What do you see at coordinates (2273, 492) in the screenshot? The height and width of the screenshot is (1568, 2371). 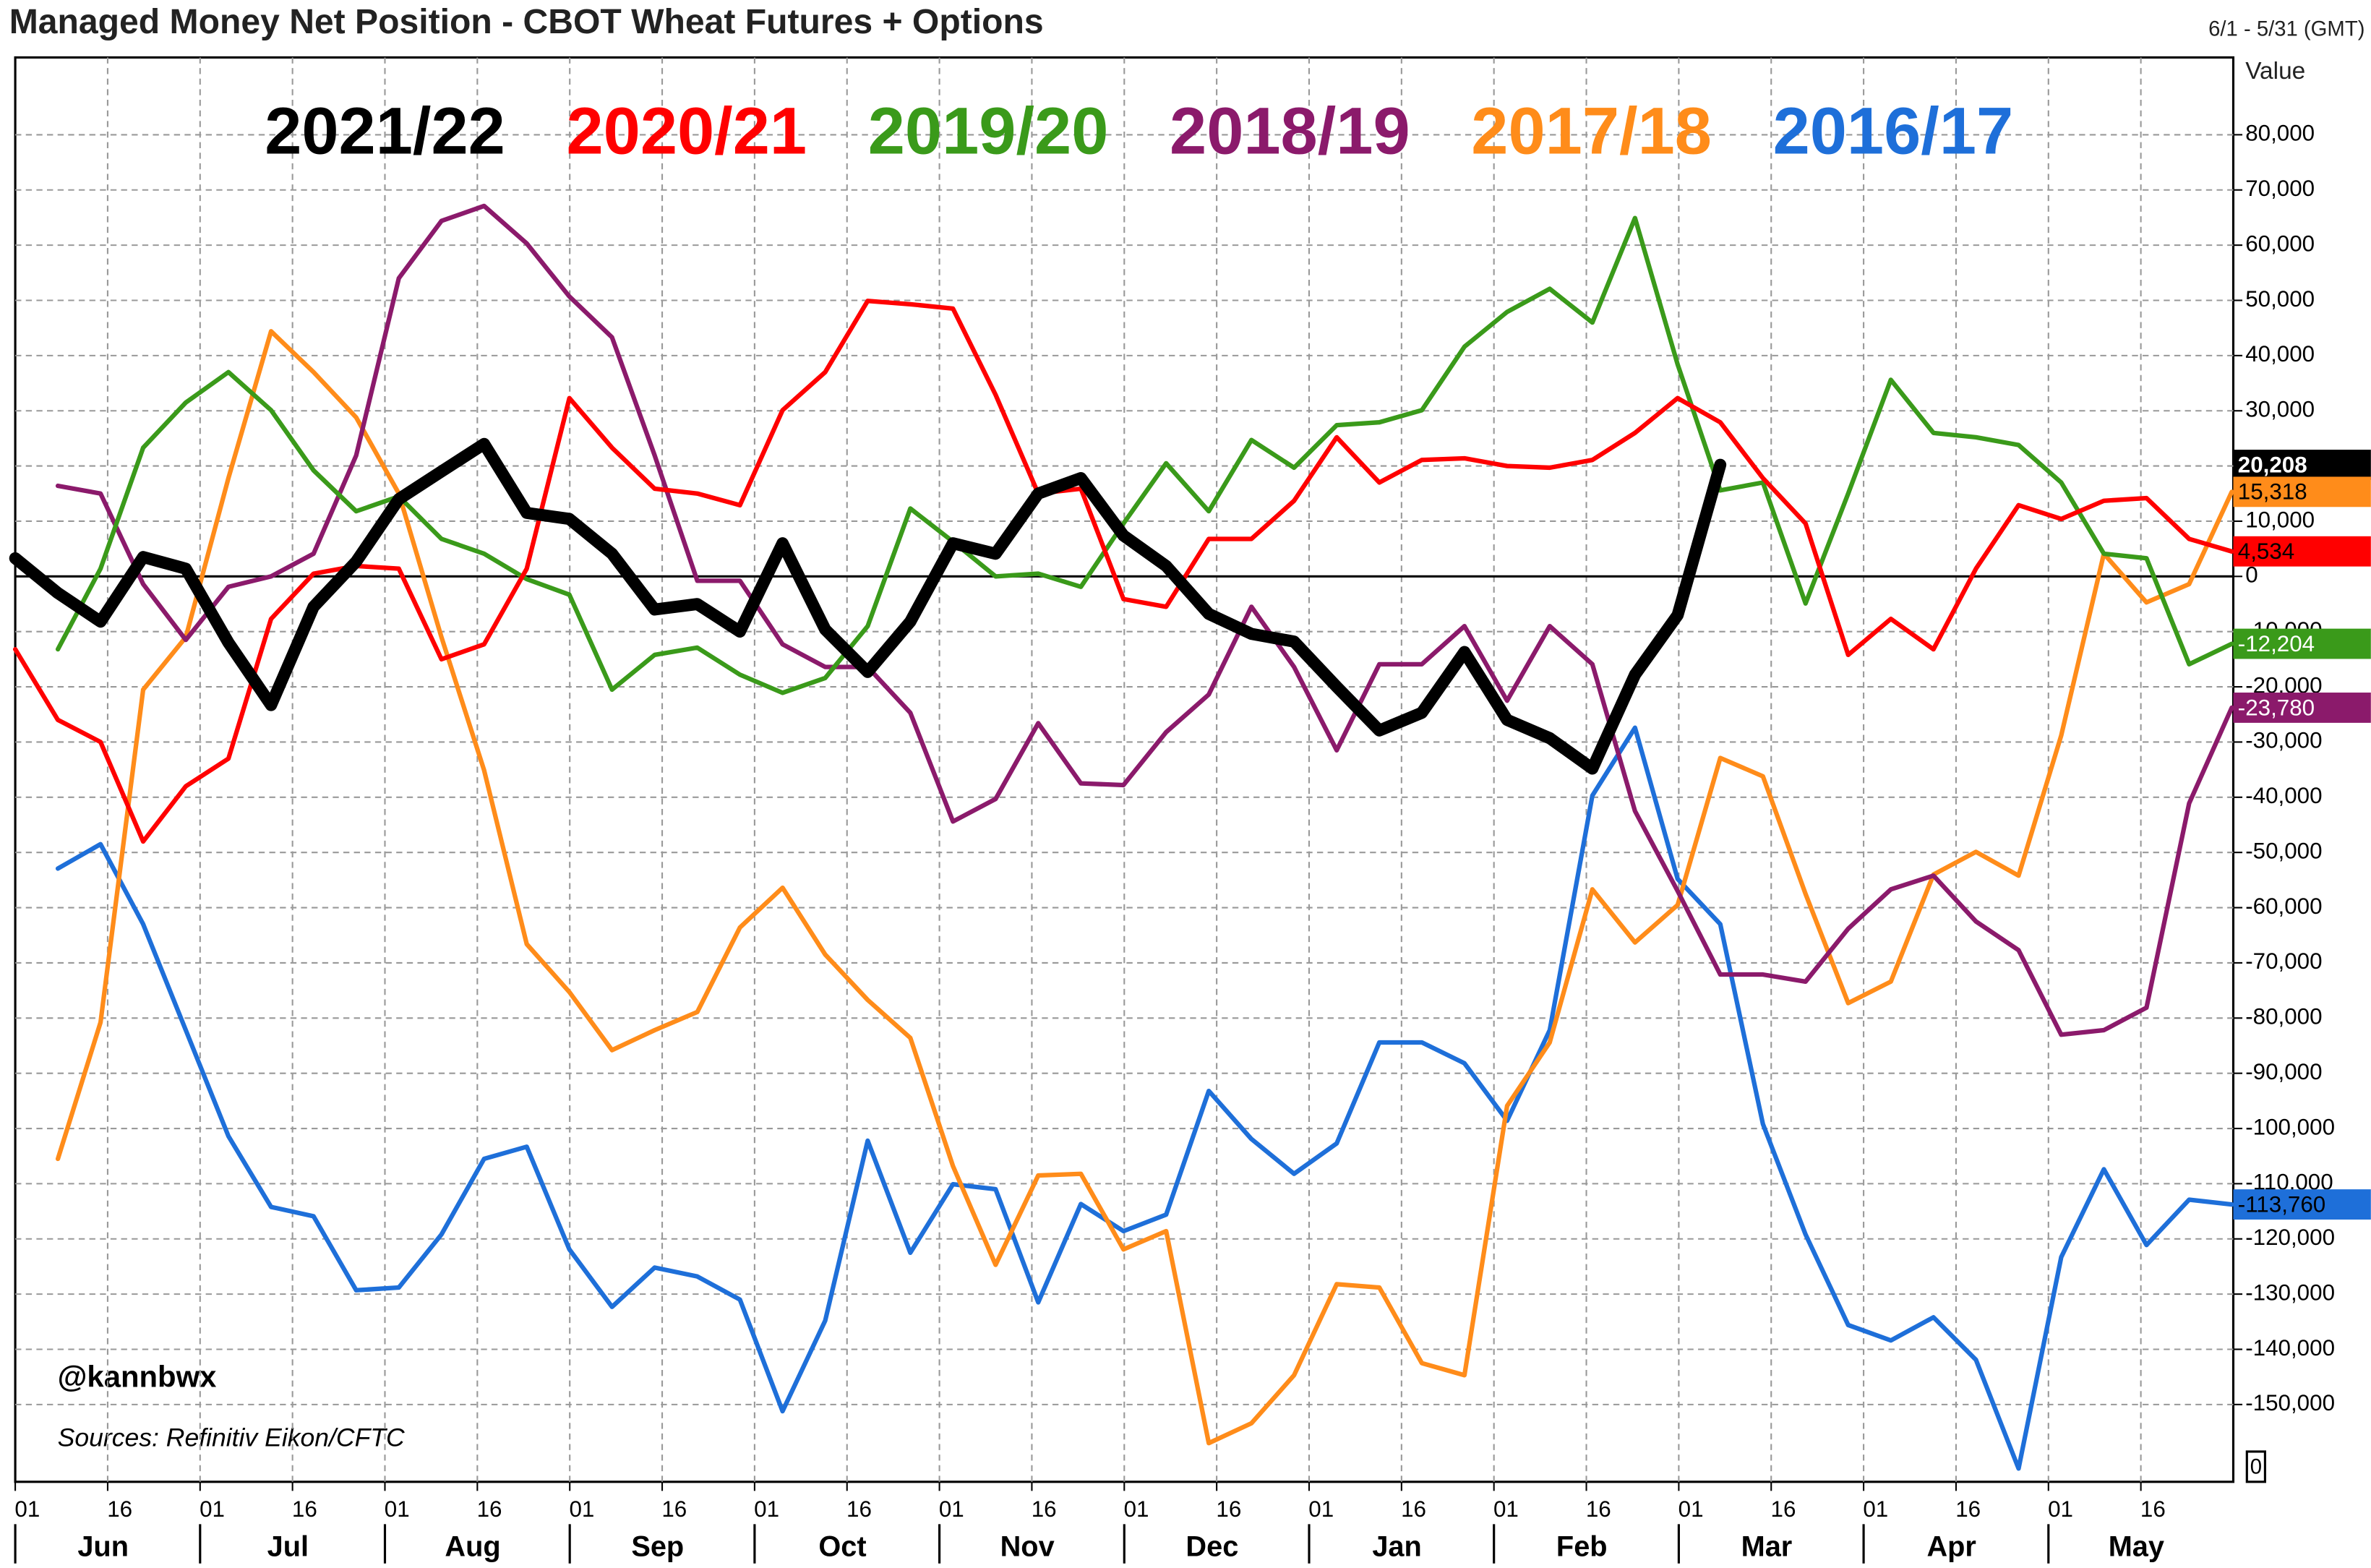 I see `last-value-label: 15,318` at bounding box center [2273, 492].